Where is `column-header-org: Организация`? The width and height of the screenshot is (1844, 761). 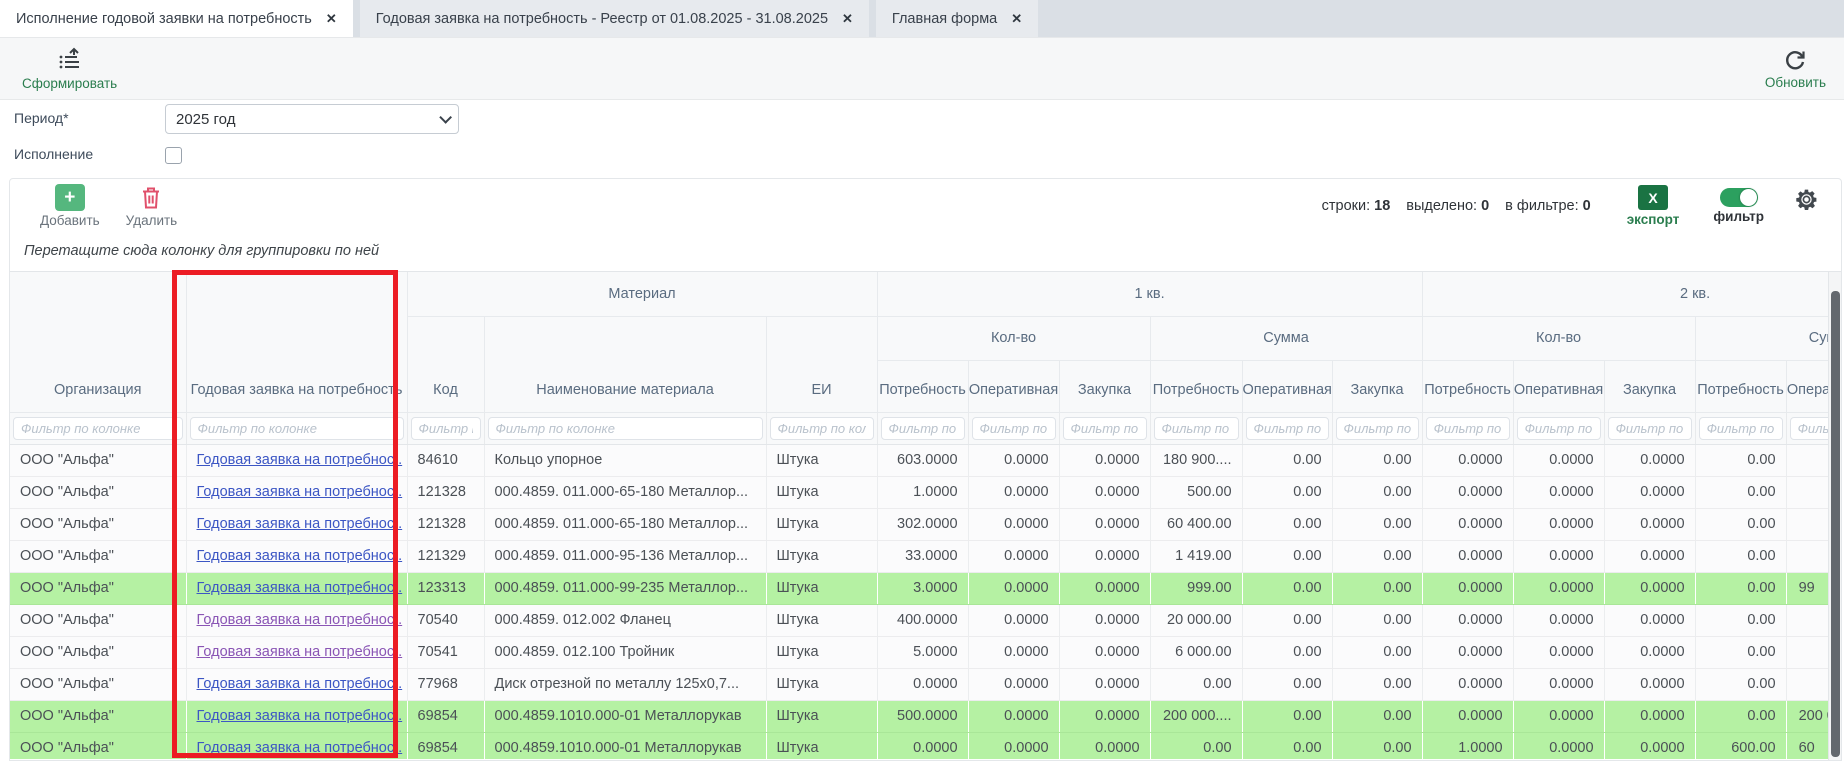 column-header-org: Организация is located at coordinates (98, 342).